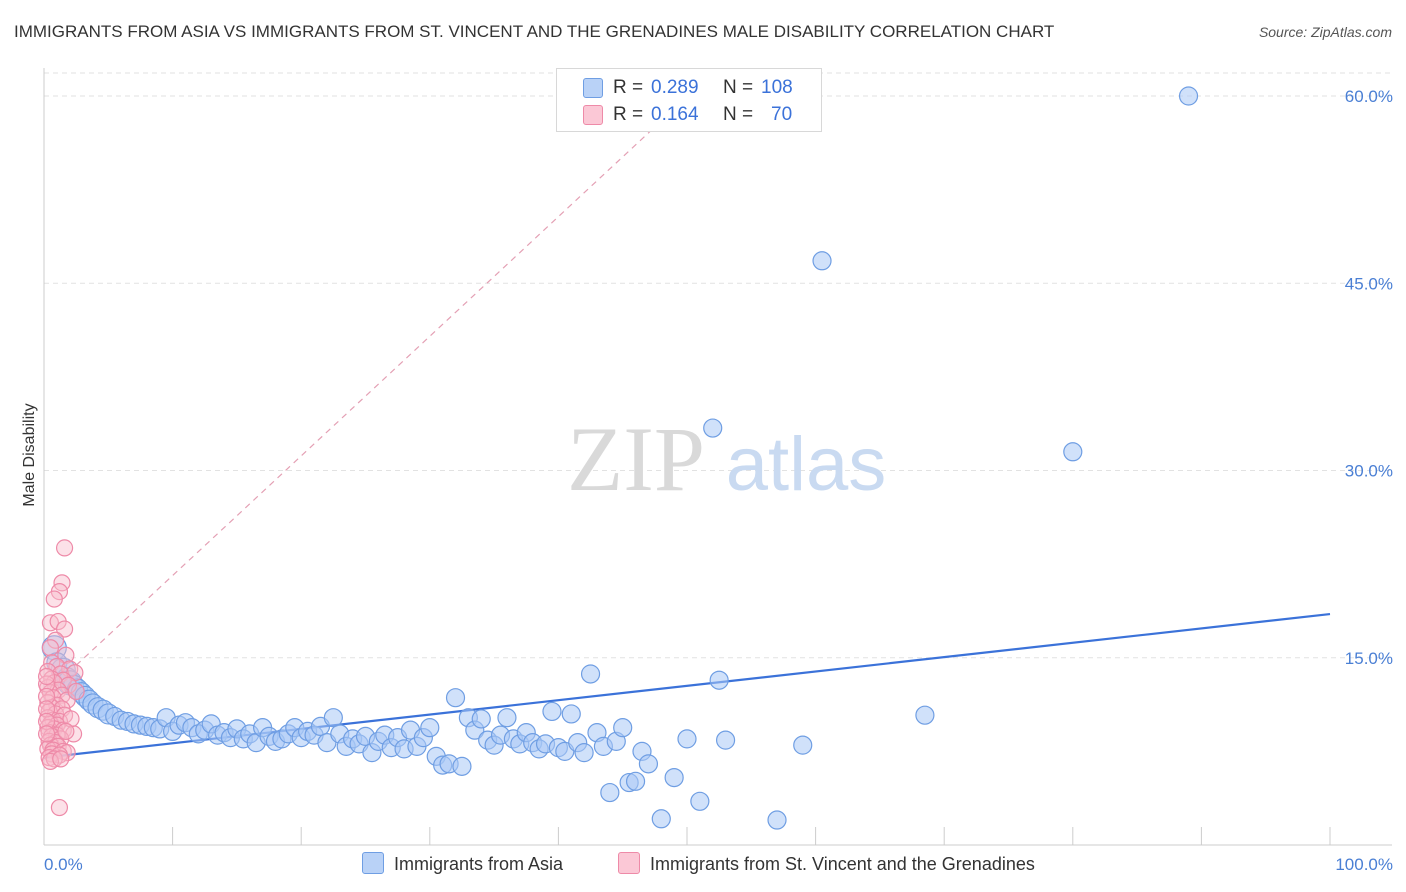 Image resolution: width=1406 pixels, height=892 pixels. What do you see at coordinates (29, 454) in the screenshot?
I see `y-axis-title: Male Disability` at bounding box center [29, 454].